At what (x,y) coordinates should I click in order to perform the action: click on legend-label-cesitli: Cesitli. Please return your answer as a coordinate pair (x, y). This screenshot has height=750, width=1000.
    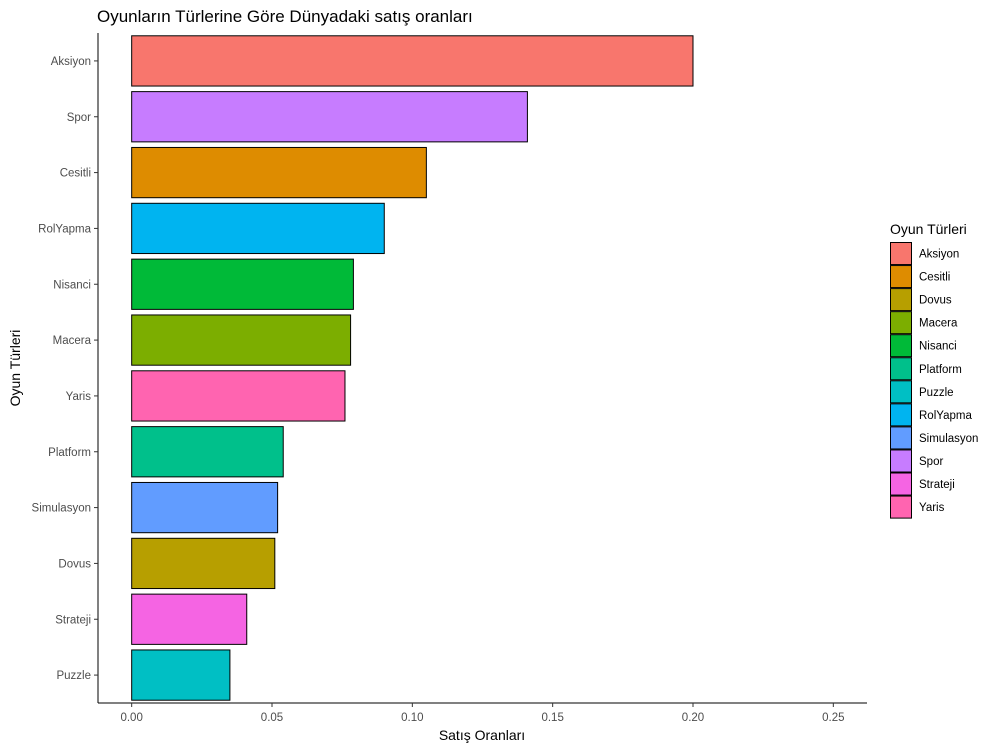
    Looking at the image, I should click on (934, 278).